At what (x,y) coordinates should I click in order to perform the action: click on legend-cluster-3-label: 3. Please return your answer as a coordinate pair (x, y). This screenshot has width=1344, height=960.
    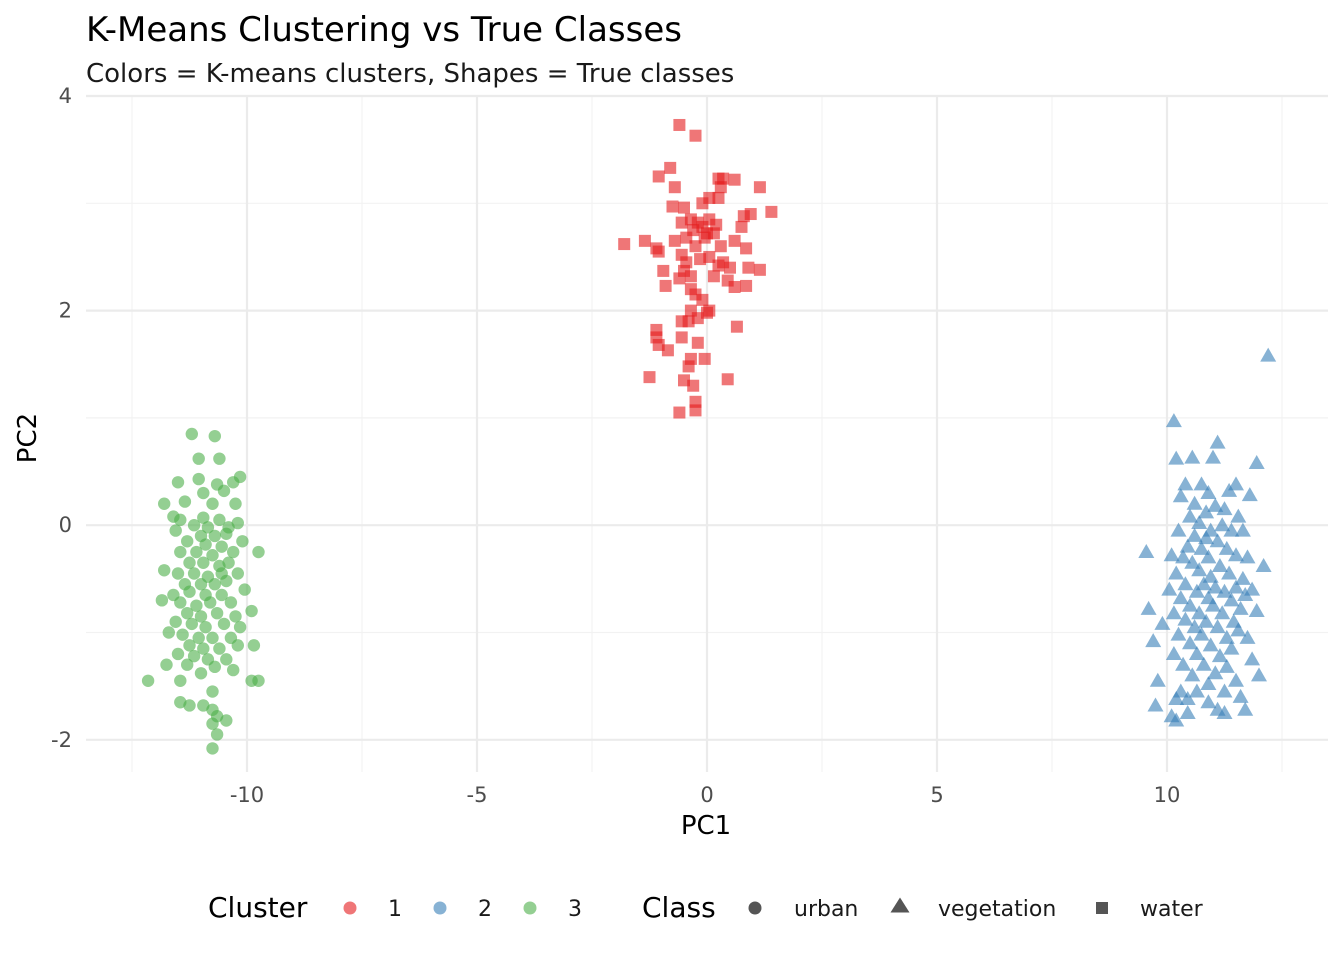
    Looking at the image, I should click on (575, 909).